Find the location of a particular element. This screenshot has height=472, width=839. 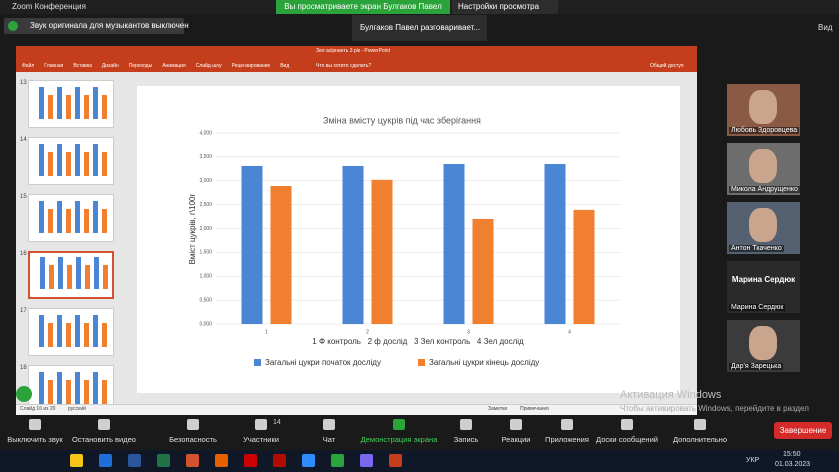

slide-number: 15 is located at coordinates (23, 197).